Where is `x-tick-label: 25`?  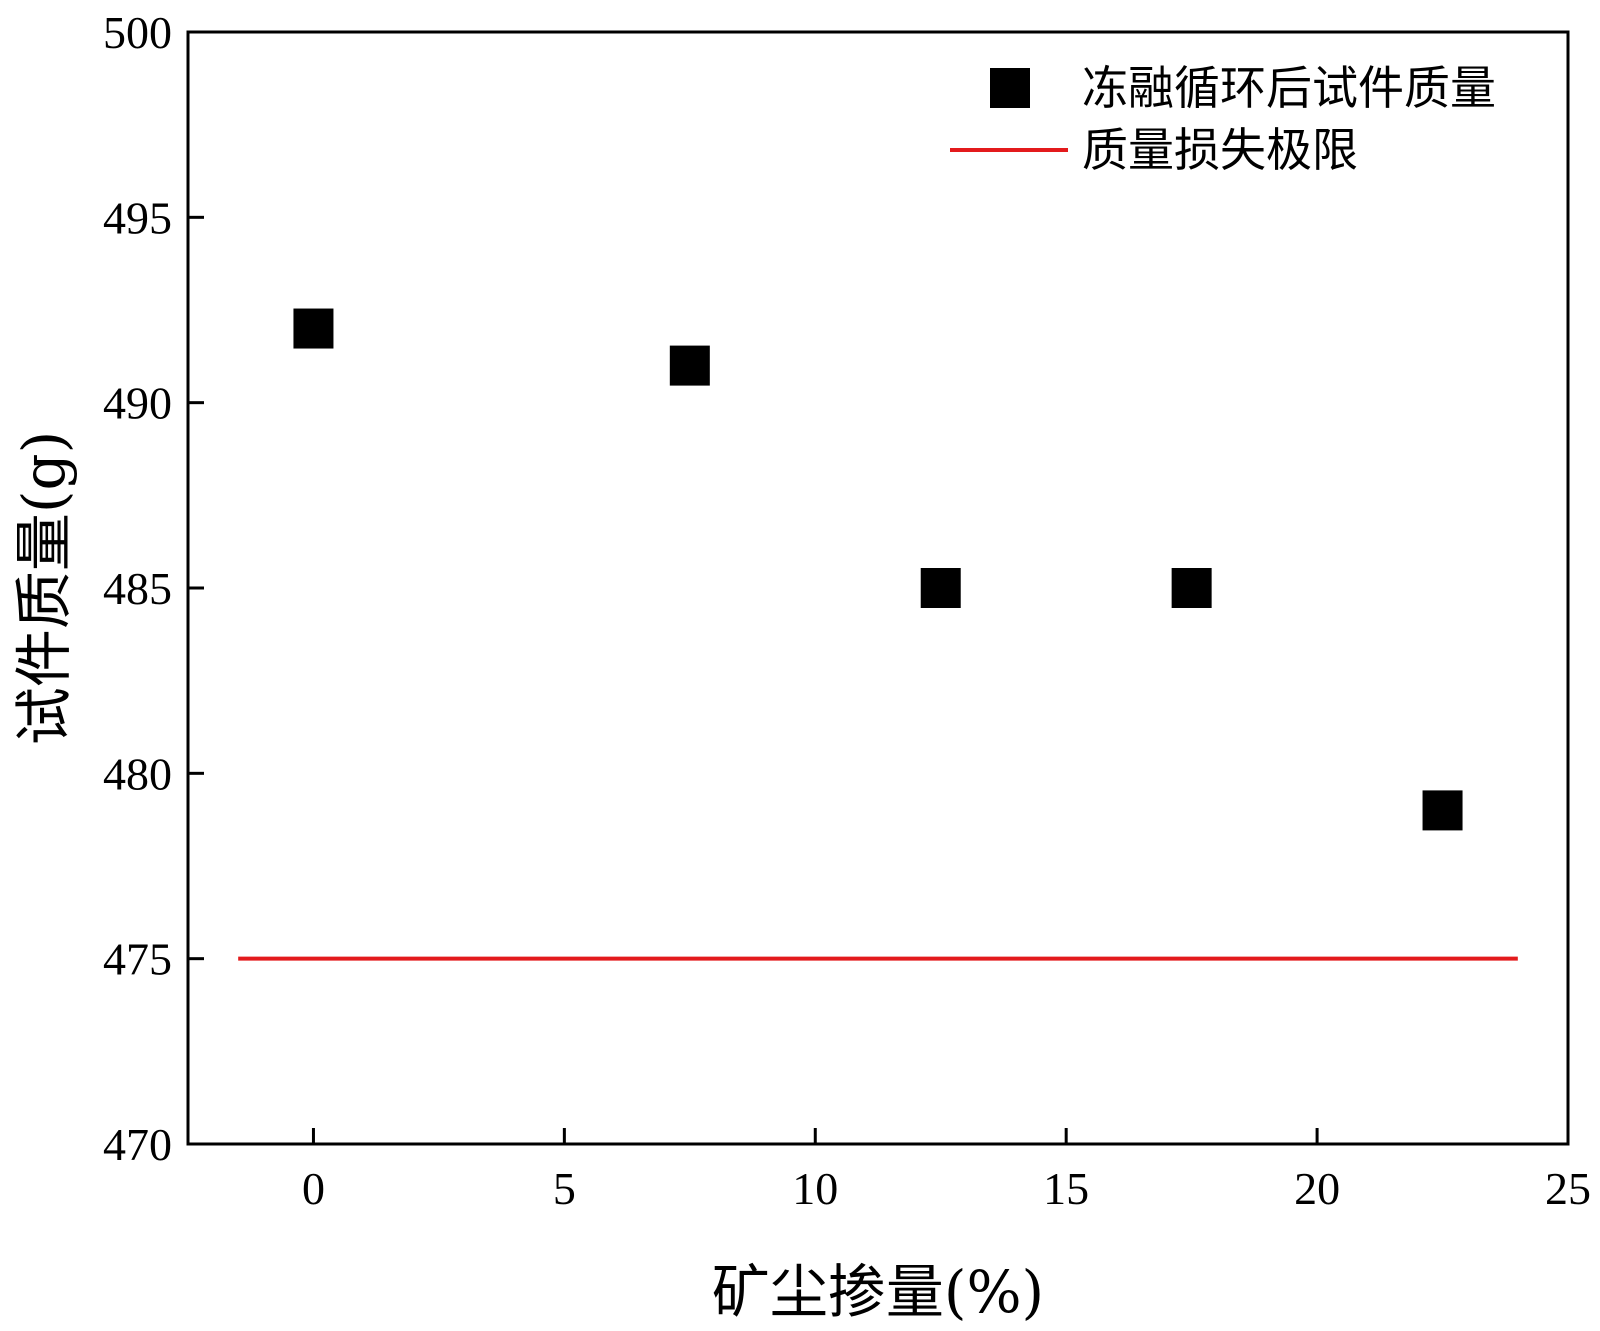 x-tick-label: 25 is located at coordinates (1568, 1188).